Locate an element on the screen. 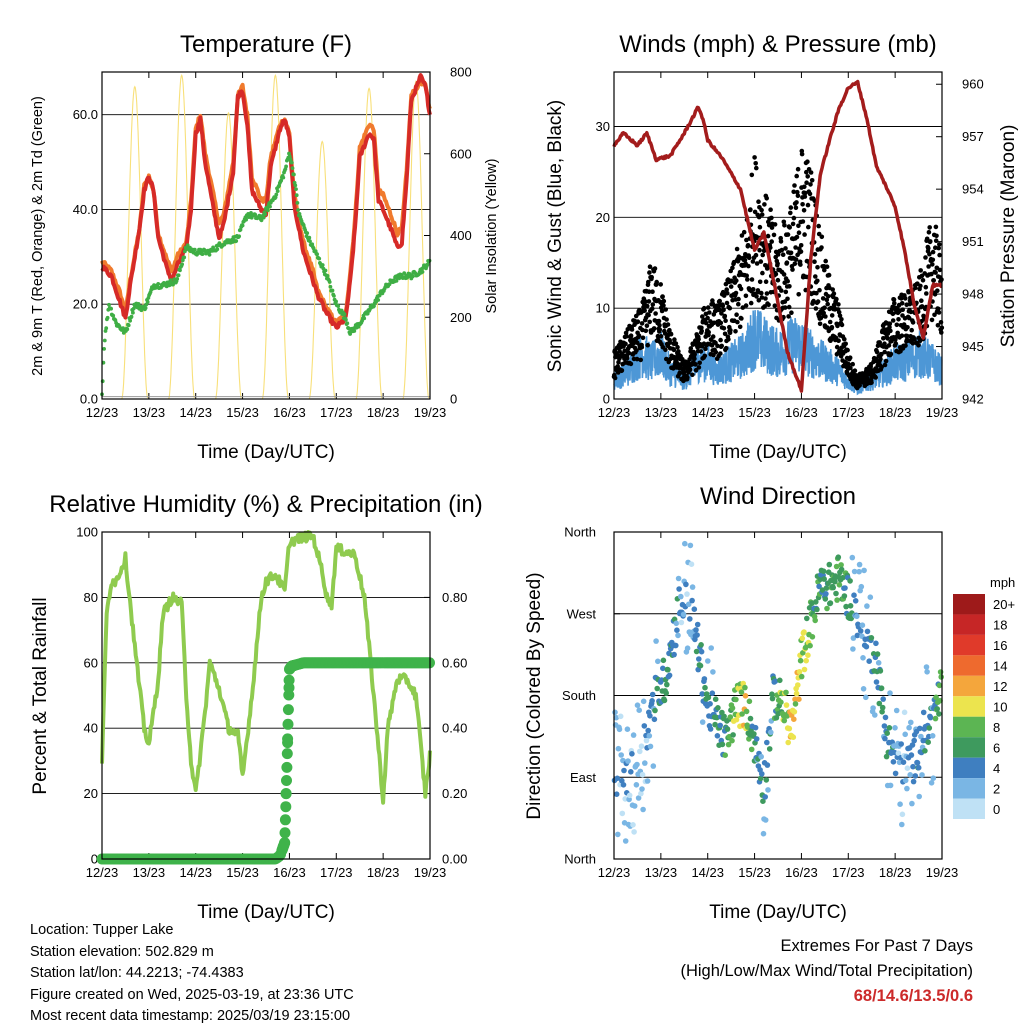  x-tick-label: 17/23 is located at coordinates (848, 412).